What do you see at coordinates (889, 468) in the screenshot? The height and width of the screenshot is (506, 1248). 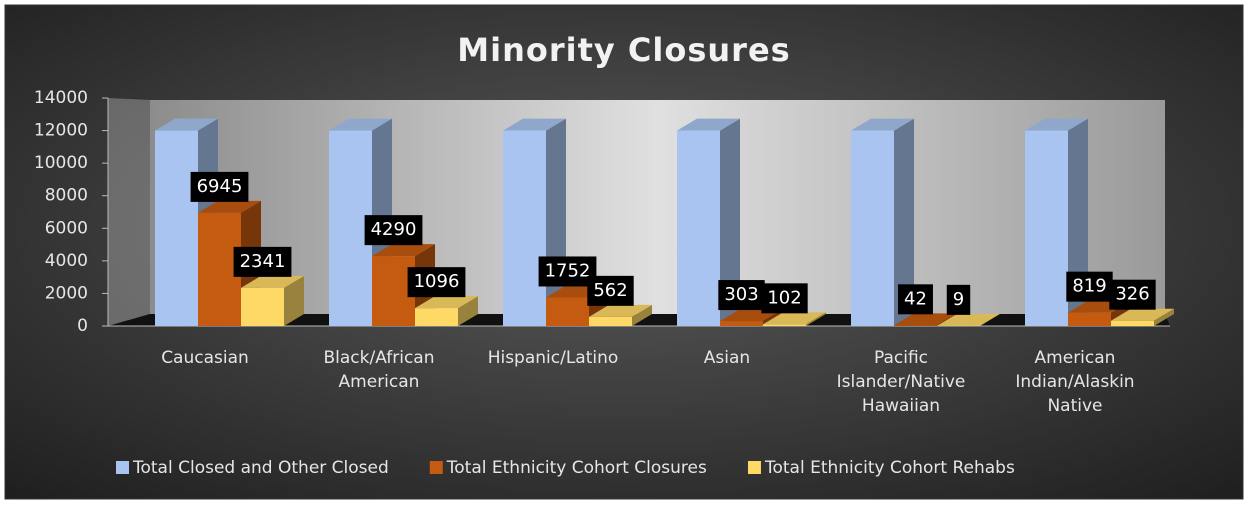 I see `legend-label: Total Ethnicity Cohort Rehabs` at bounding box center [889, 468].